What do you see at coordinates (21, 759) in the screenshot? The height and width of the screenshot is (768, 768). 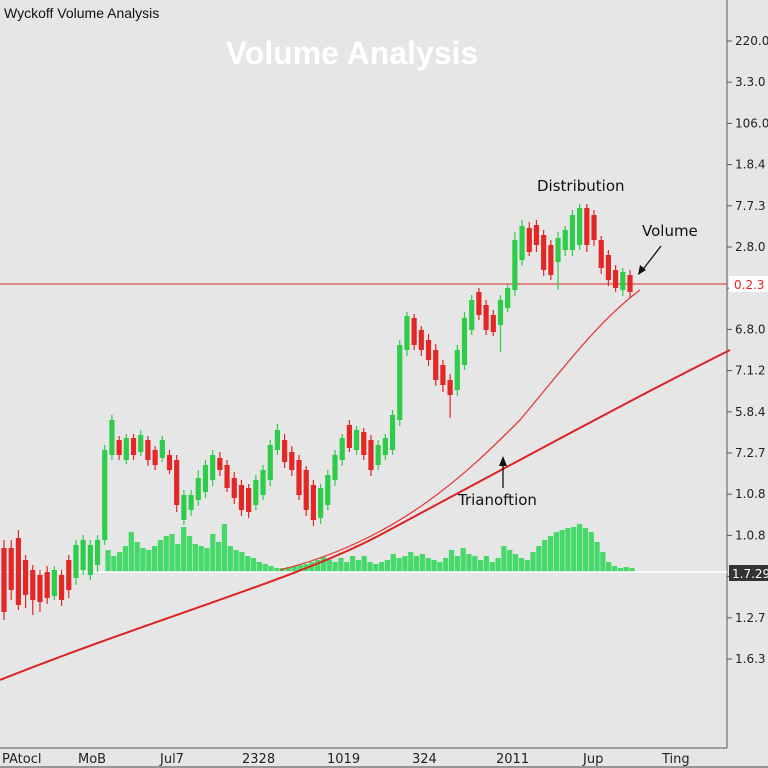 I see `x-tick-label: PAtocl` at bounding box center [21, 759].